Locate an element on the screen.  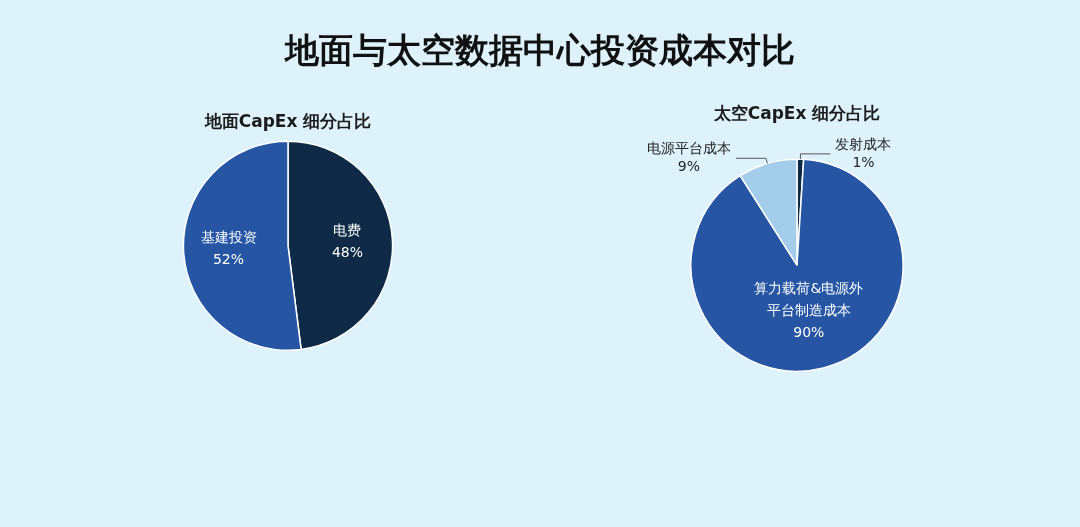
text: 地面与太空数据中心投资成本对比 is located at coordinates (539, 50).